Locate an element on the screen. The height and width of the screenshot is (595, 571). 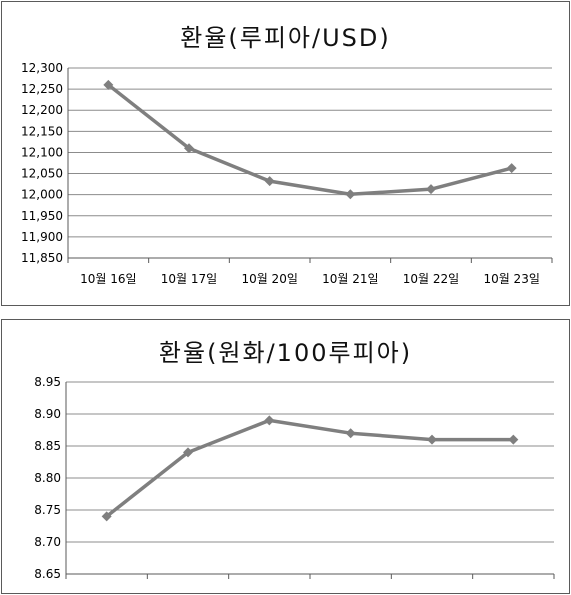
x-tick-label: 10월 16일 is located at coordinates (108, 279).